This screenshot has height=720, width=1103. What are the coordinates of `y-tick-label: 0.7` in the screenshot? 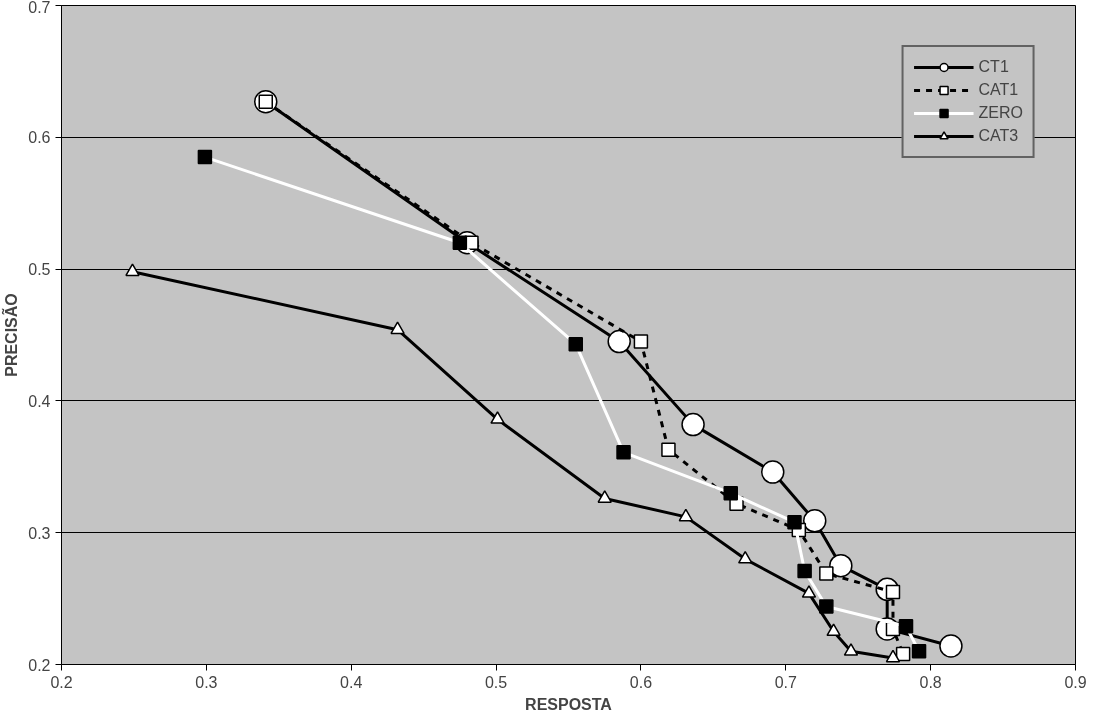 It's located at (39, 8).